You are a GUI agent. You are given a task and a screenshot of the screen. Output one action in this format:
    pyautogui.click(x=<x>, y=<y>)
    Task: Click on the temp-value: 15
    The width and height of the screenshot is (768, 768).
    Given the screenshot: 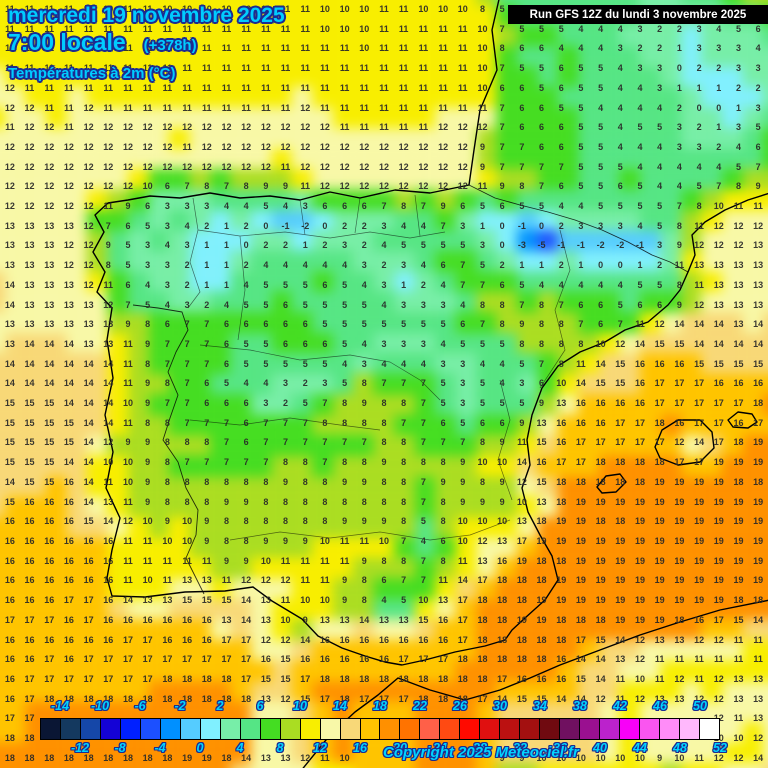 What is the action you would take?
    pyautogui.click(x=423, y=619)
    